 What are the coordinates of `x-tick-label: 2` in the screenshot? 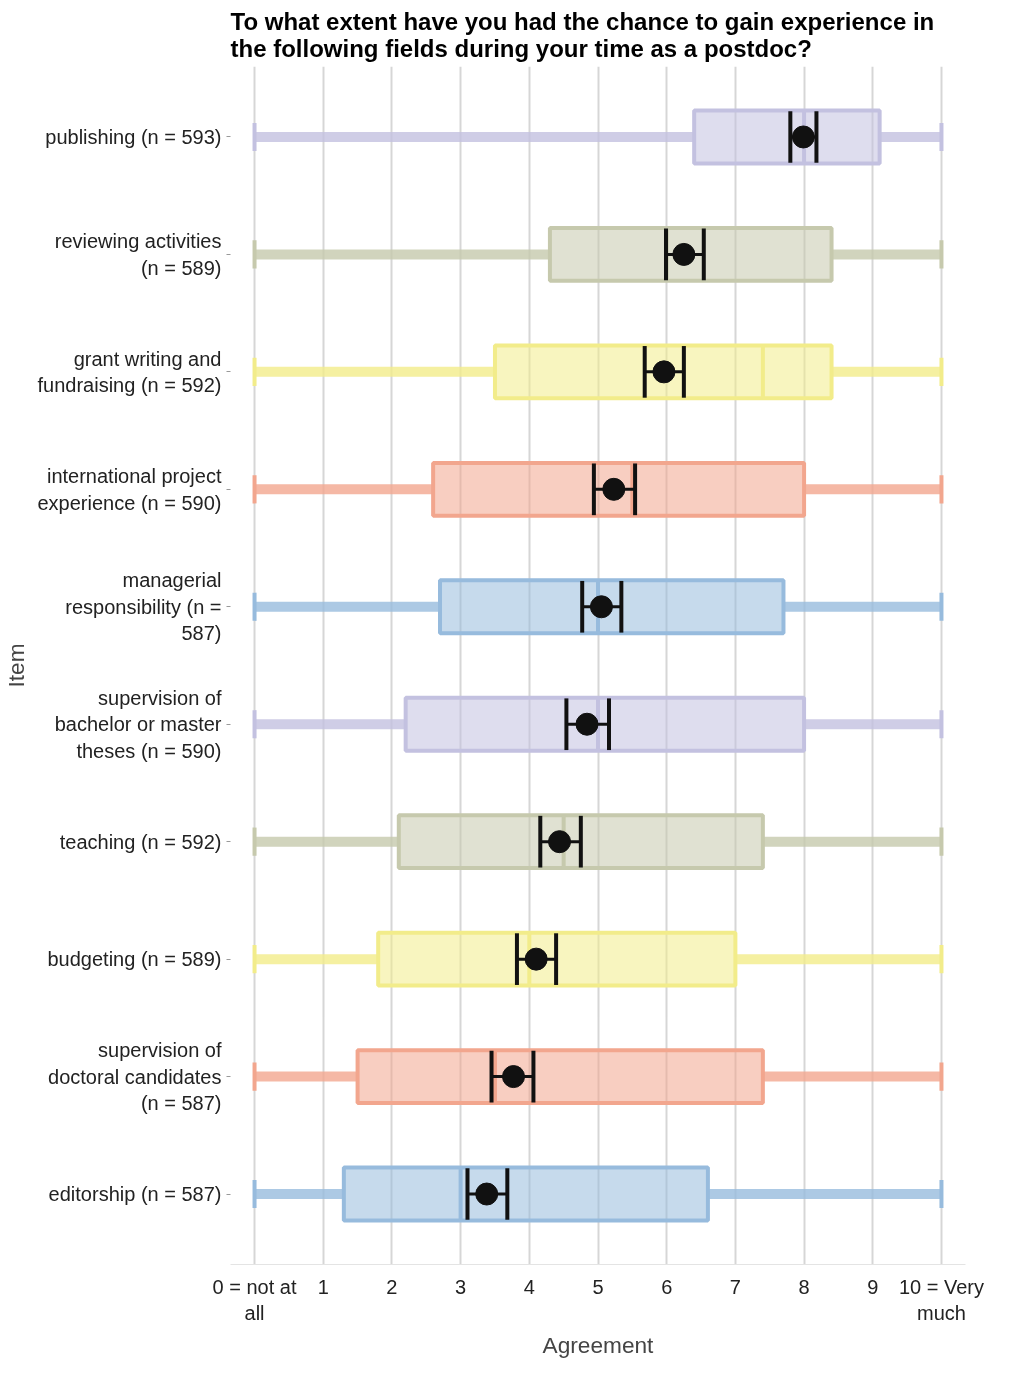 It's located at (392, 1286).